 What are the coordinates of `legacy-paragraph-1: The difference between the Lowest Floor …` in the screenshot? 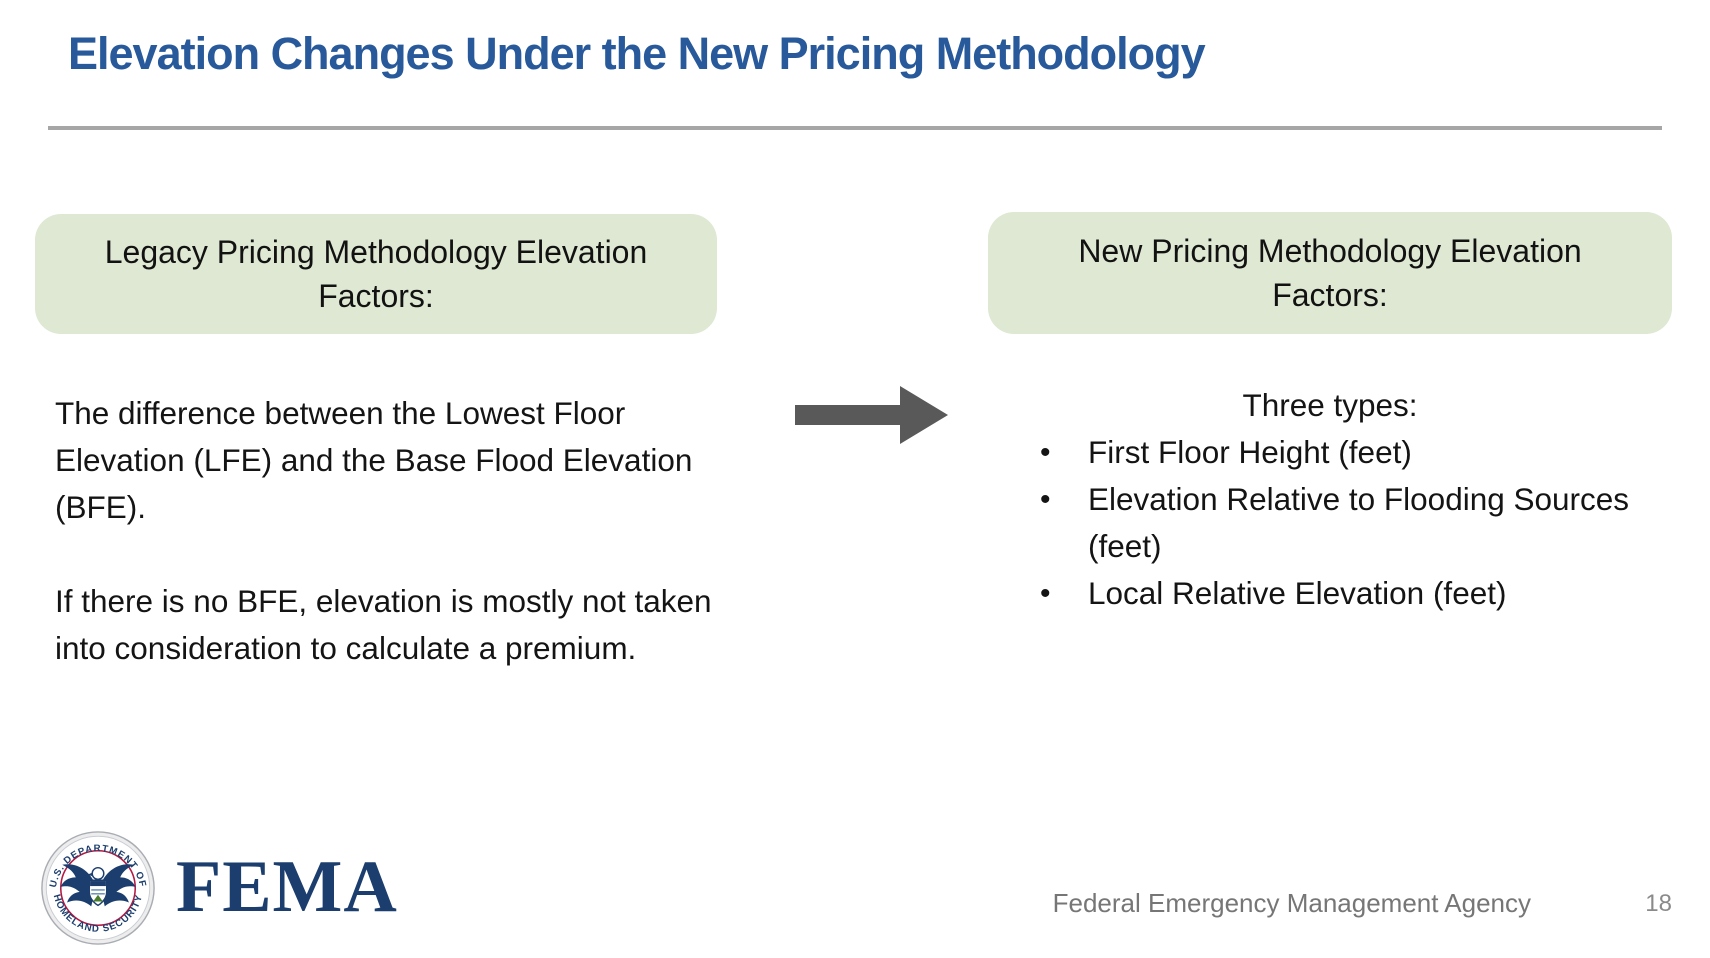 It's located at (374, 460).